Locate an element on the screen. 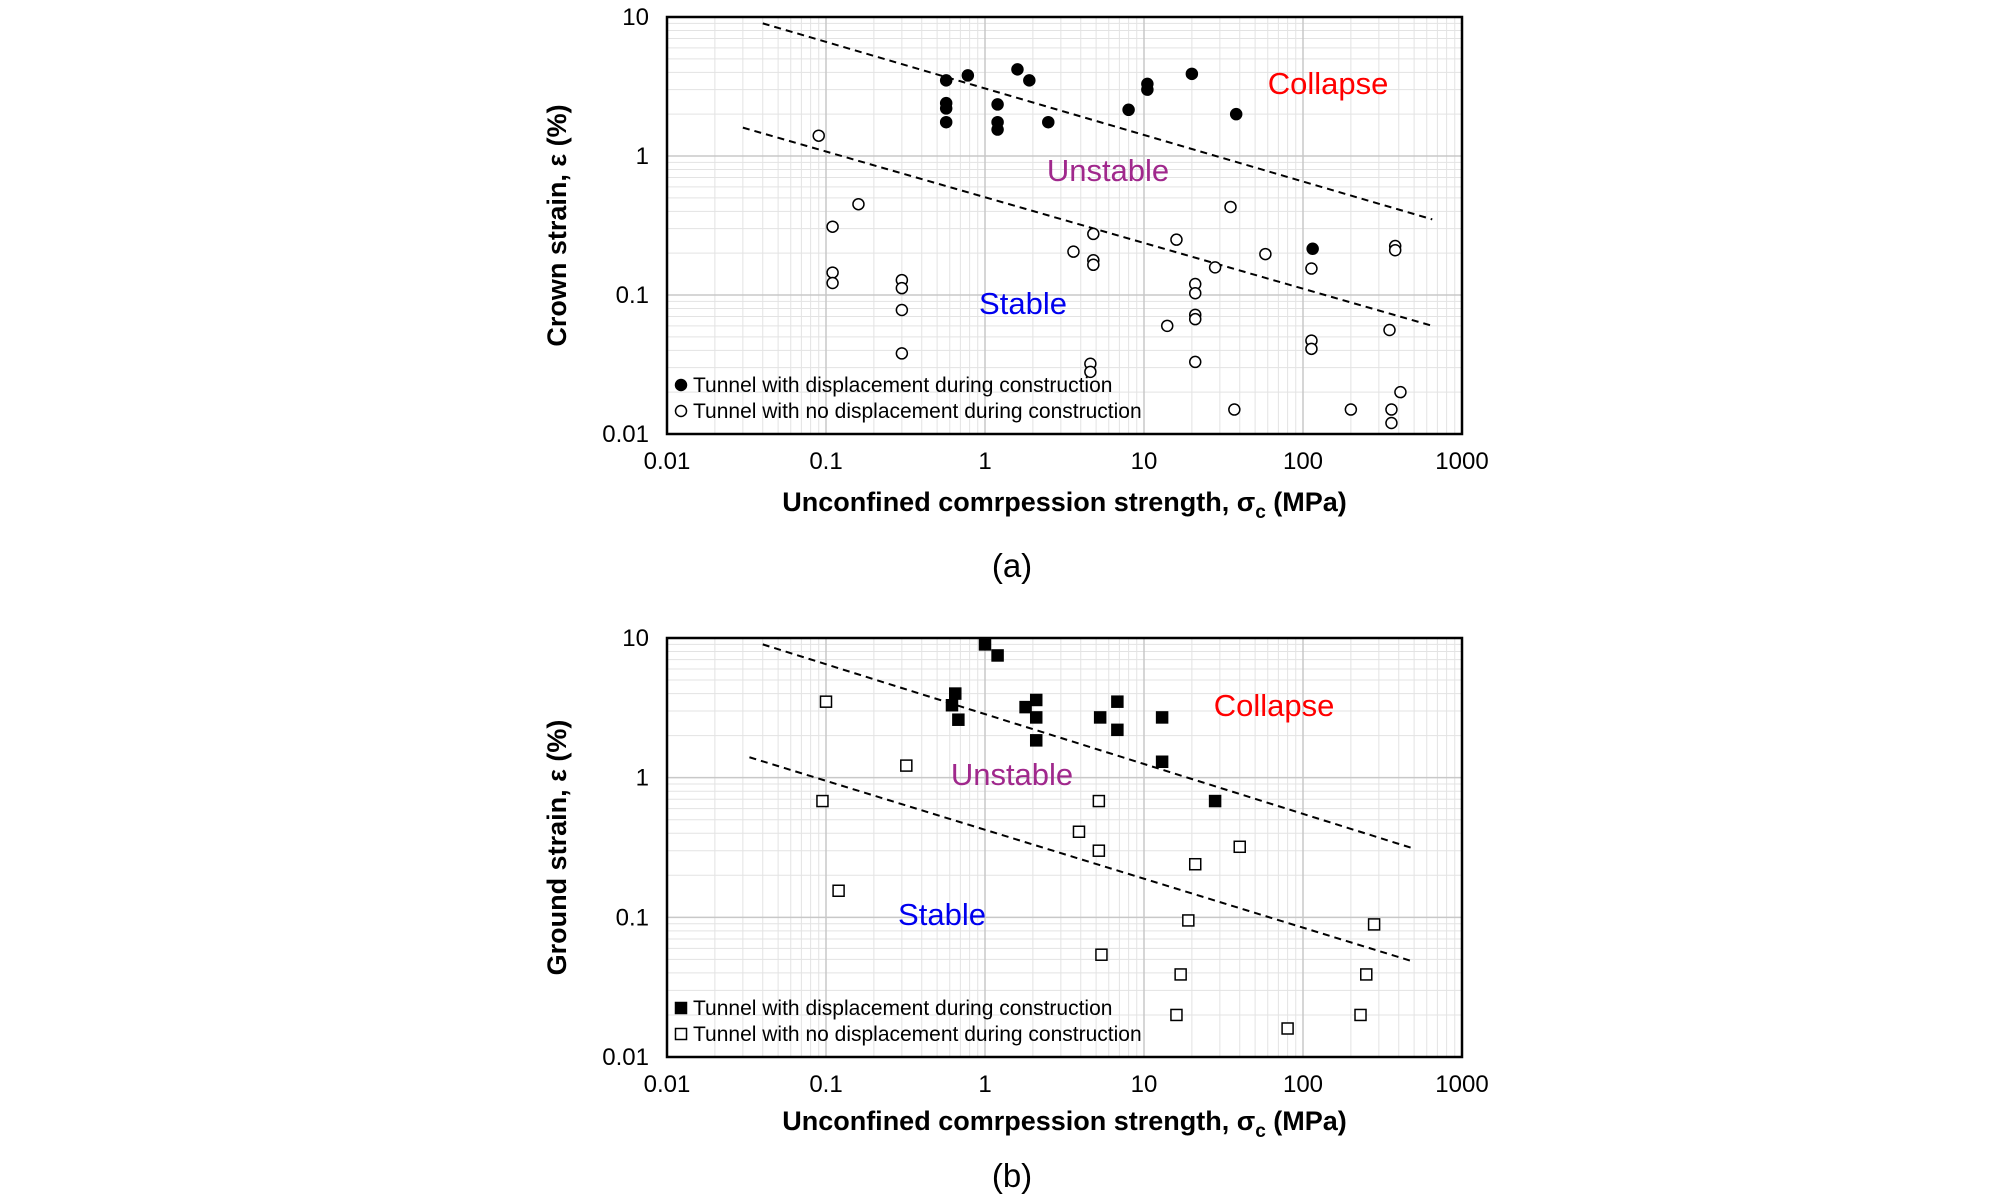 This screenshot has height=1198, width=2008. y-axis-title: Crown strain, ε (%) is located at coordinates (557, 225).